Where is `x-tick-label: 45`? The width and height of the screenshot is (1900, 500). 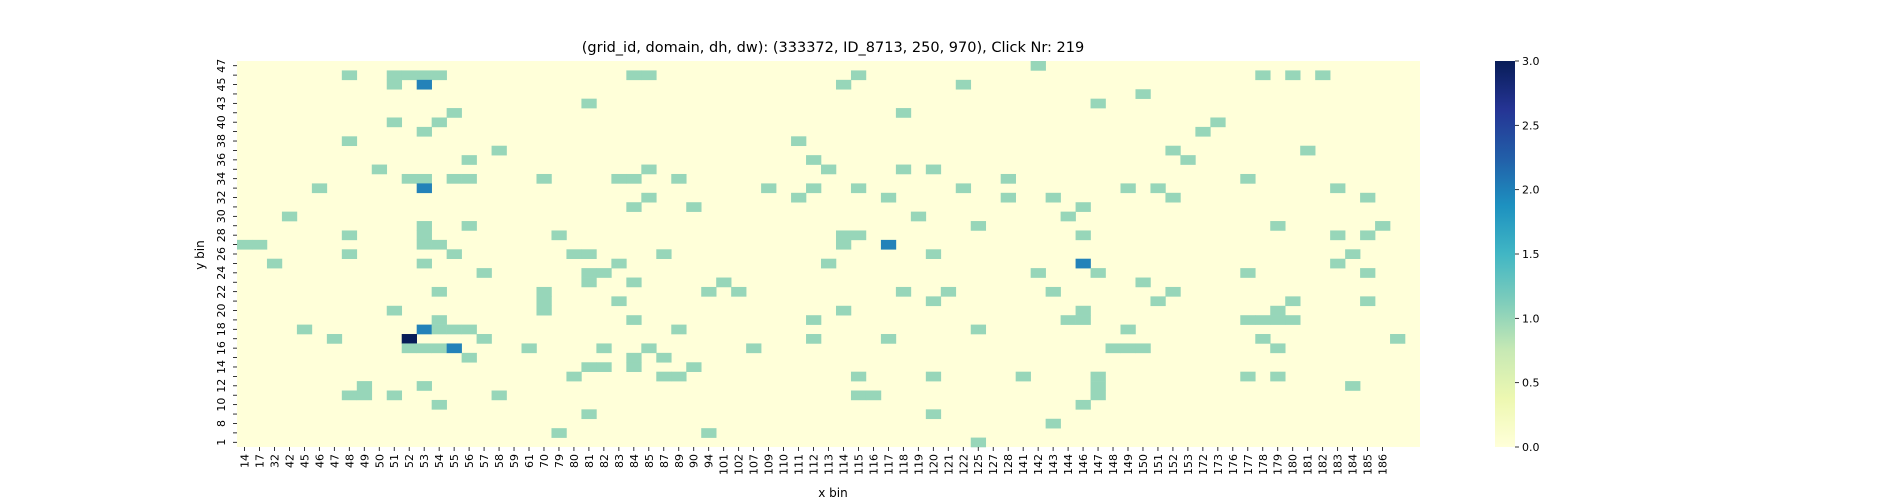 x-tick-label: 45 is located at coordinates (304, 461).